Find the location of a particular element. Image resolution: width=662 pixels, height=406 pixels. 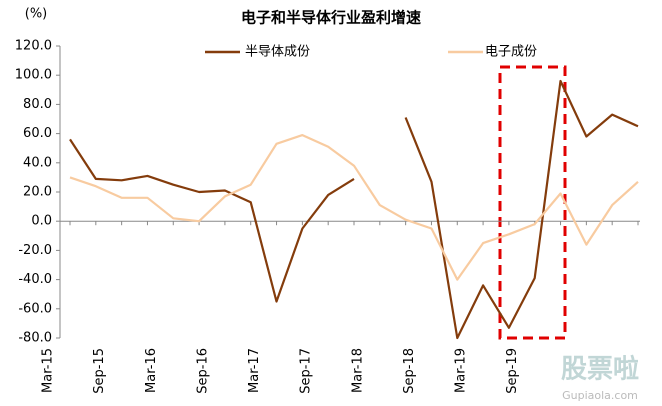

x-tick-label: Sep-18 is located at coordinates (409, 371).